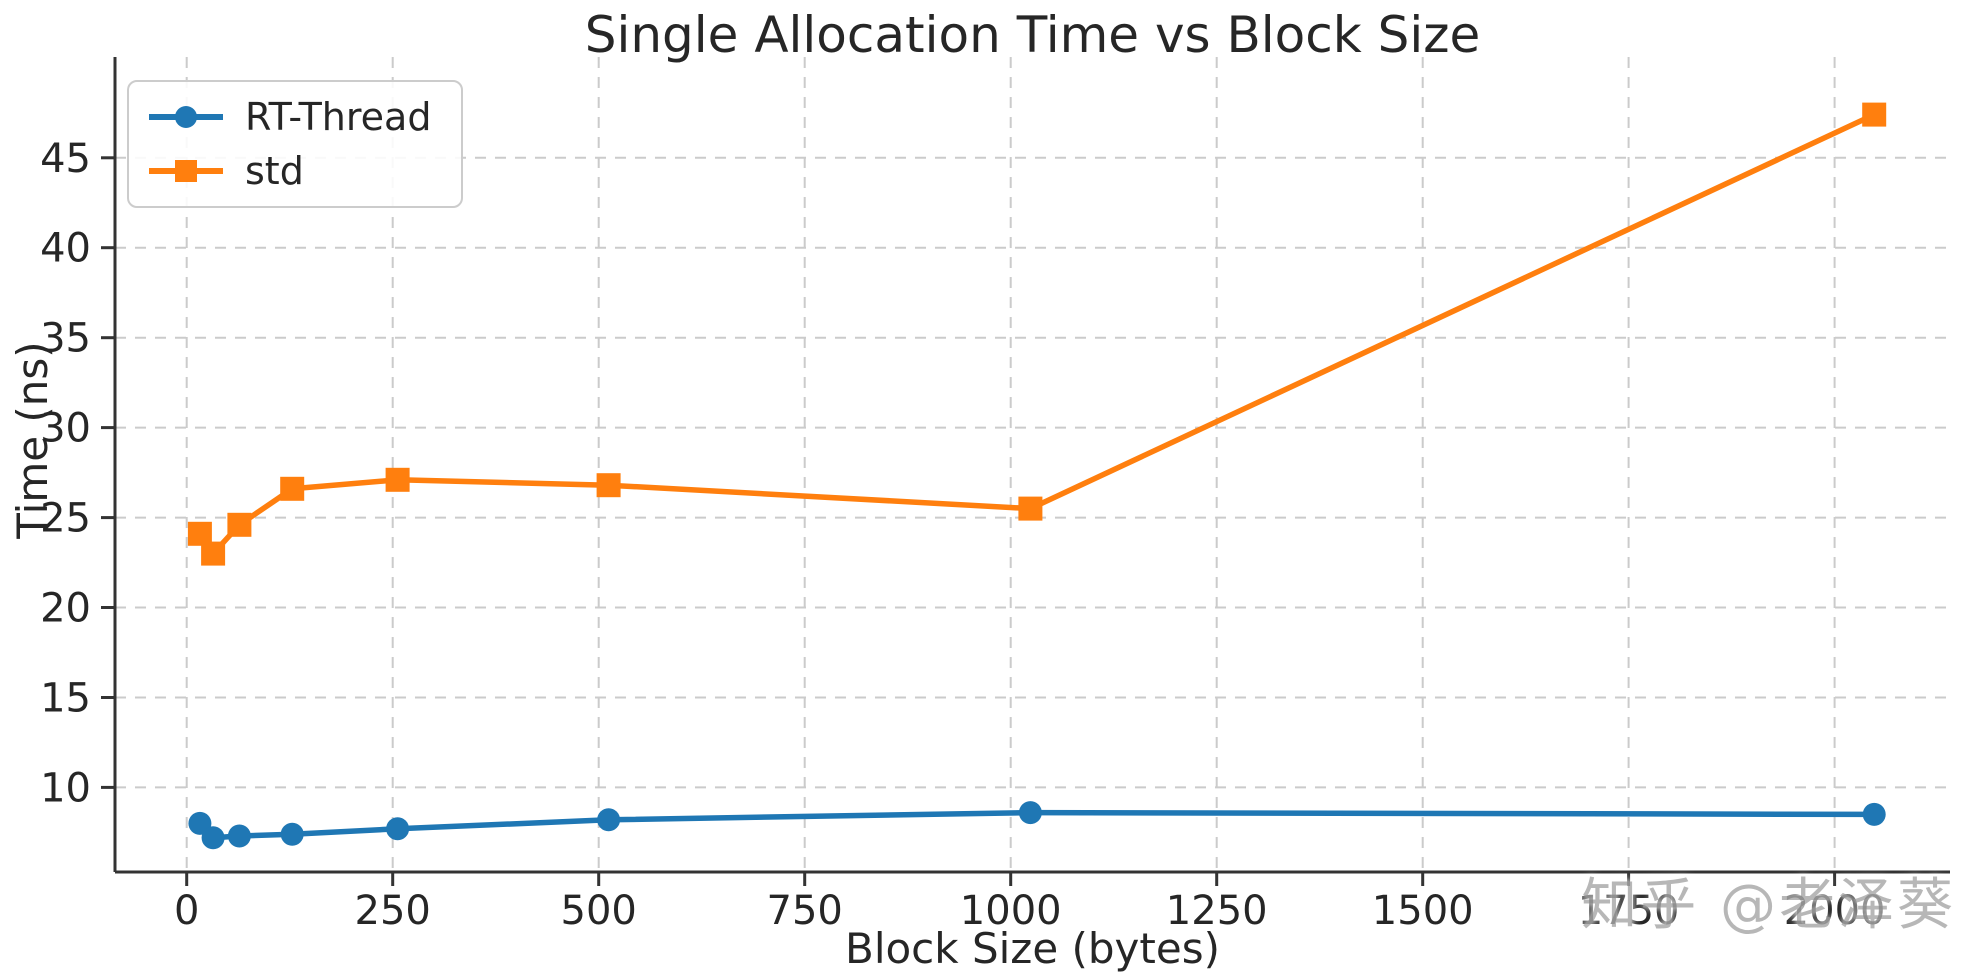  I want to click on legend-label-rt-thread: RT-Thread, so click(338, 117).